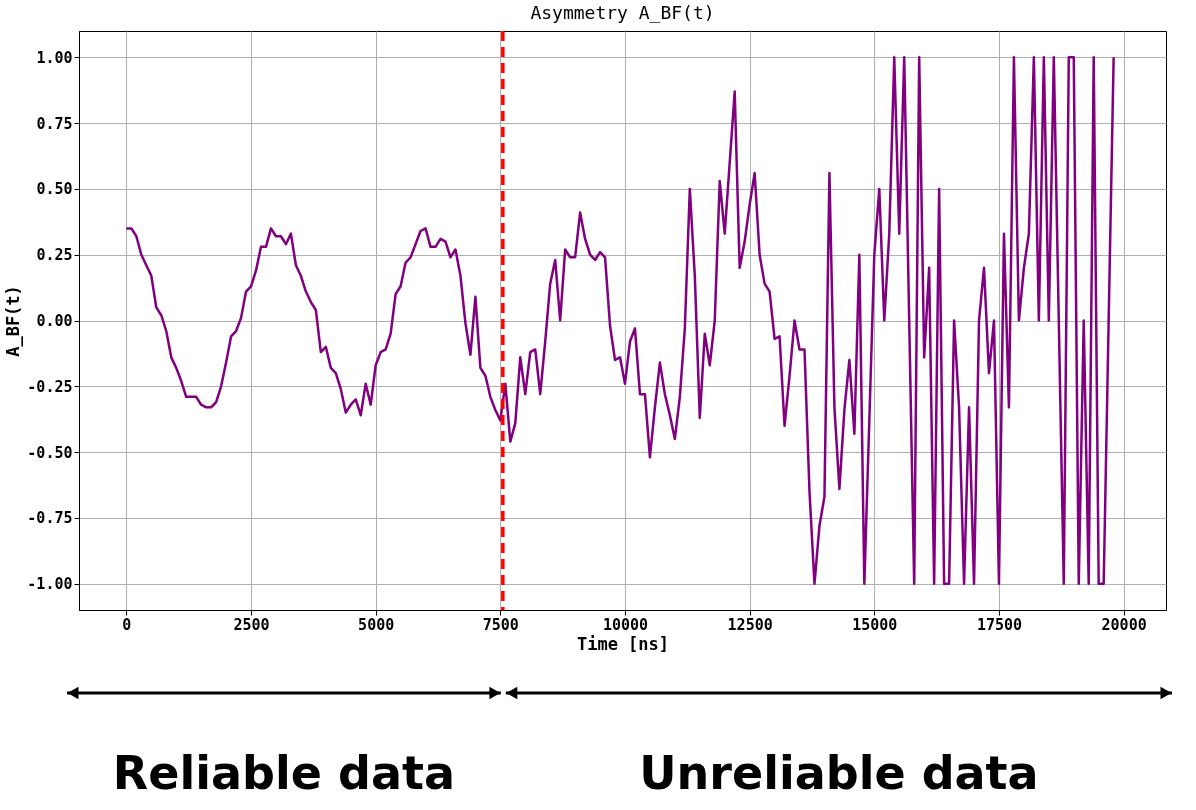 The image size is (1196, 810). Describe the element at coordinates (839, 773) in the screenshot. I see `text: Unreliable data` at that location.